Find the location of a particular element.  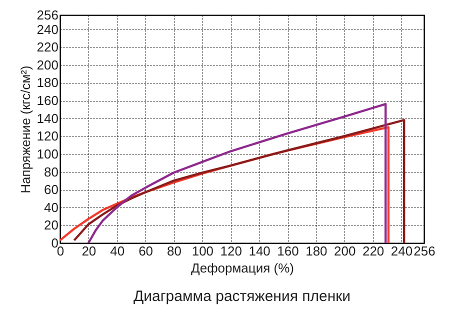

y-tick-label: 60 is located at coordinates (51, 190).